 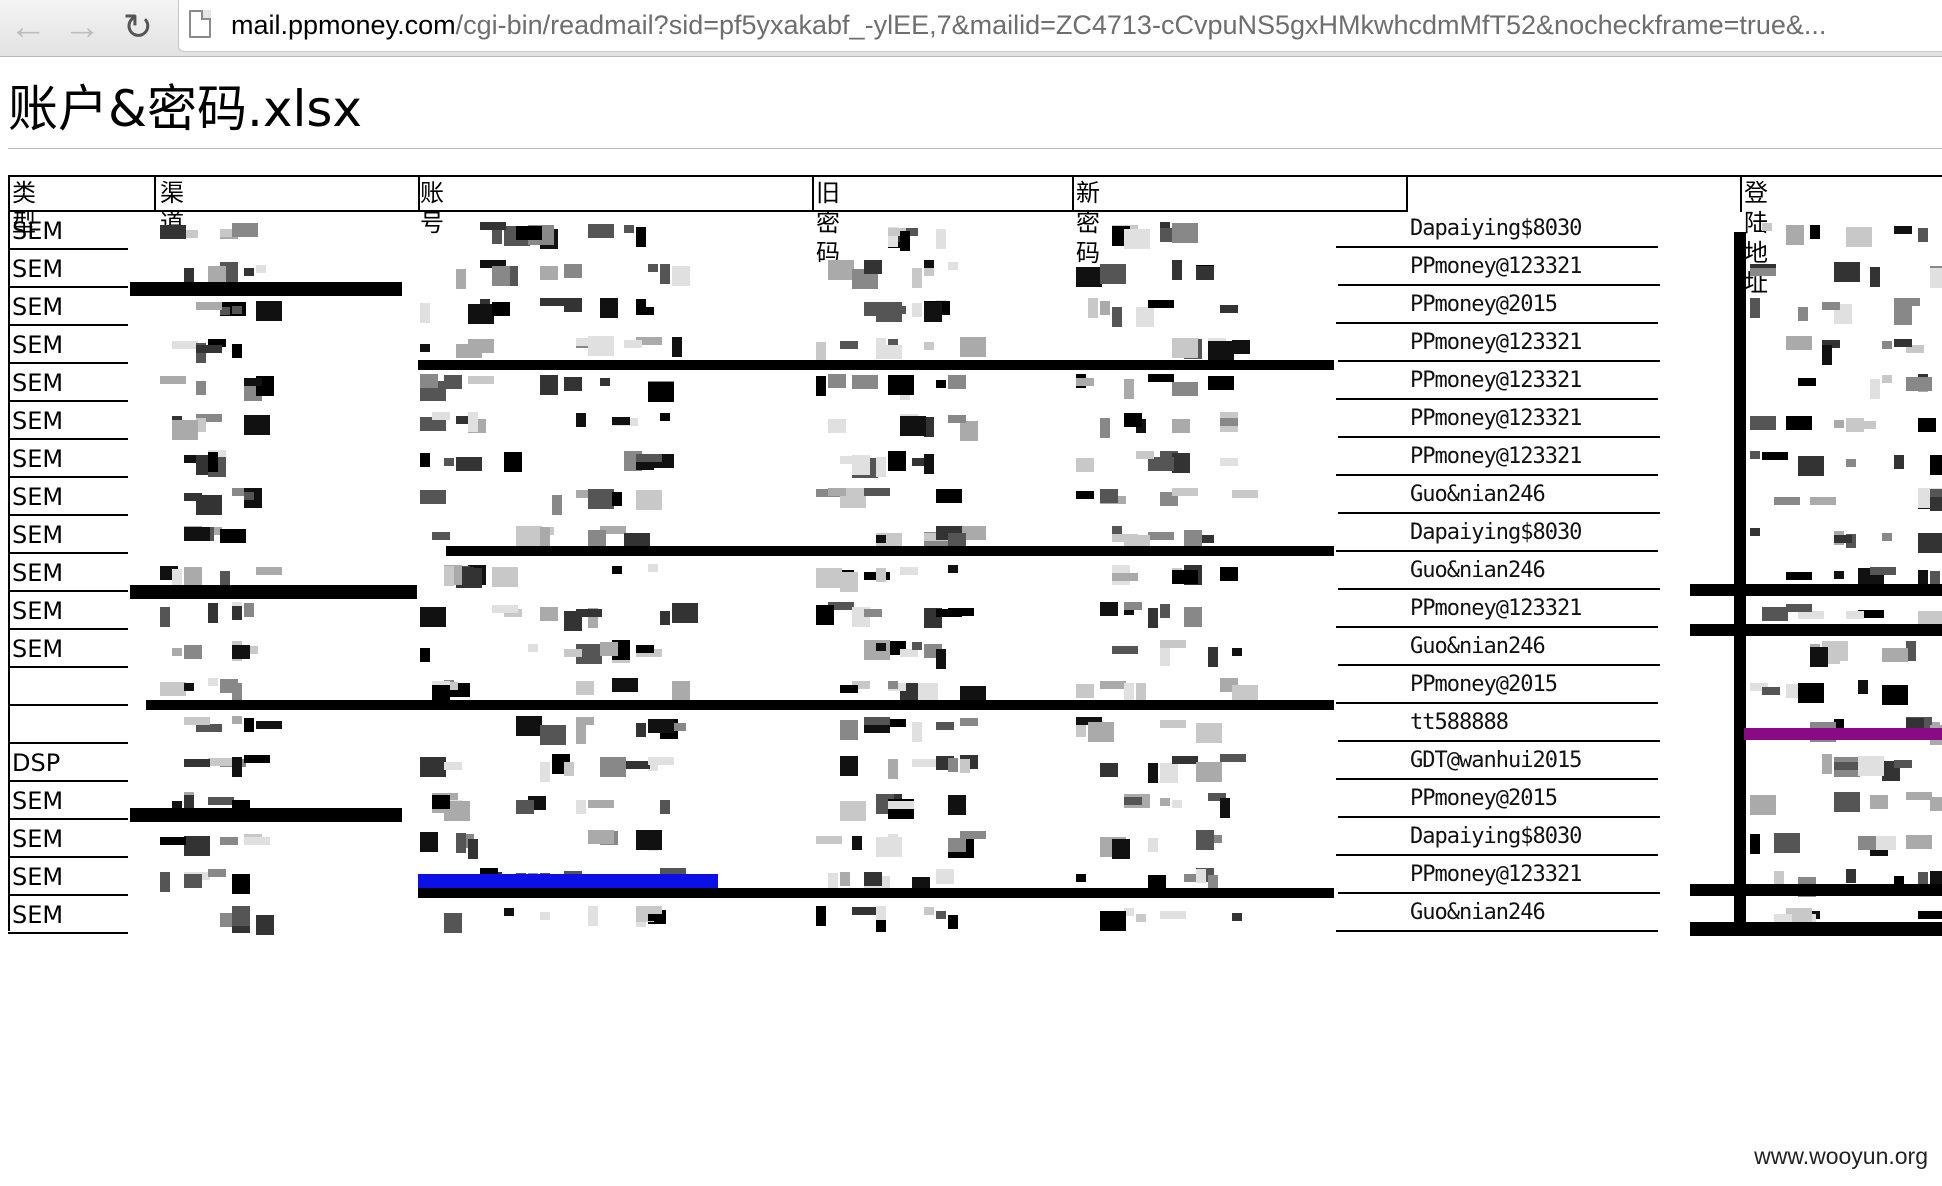 I want to click on row-type: DSP, so click(x=36, y=763).